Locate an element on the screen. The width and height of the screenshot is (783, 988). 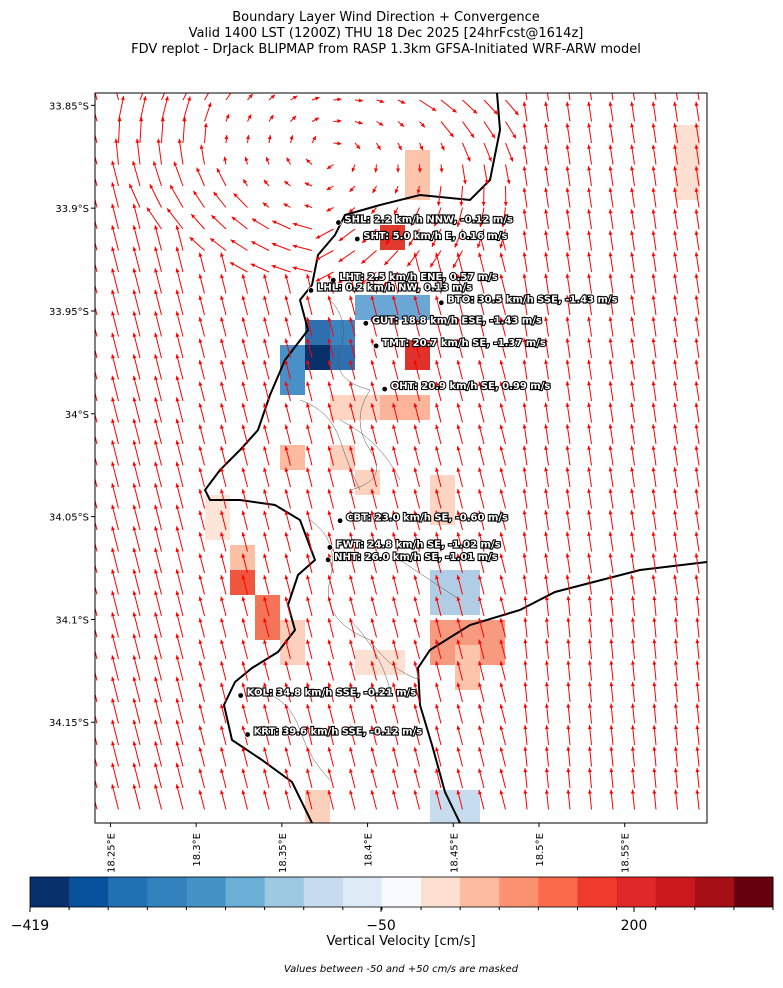
x-tick-label: 18.25°E is located at coordinates (111, 853).